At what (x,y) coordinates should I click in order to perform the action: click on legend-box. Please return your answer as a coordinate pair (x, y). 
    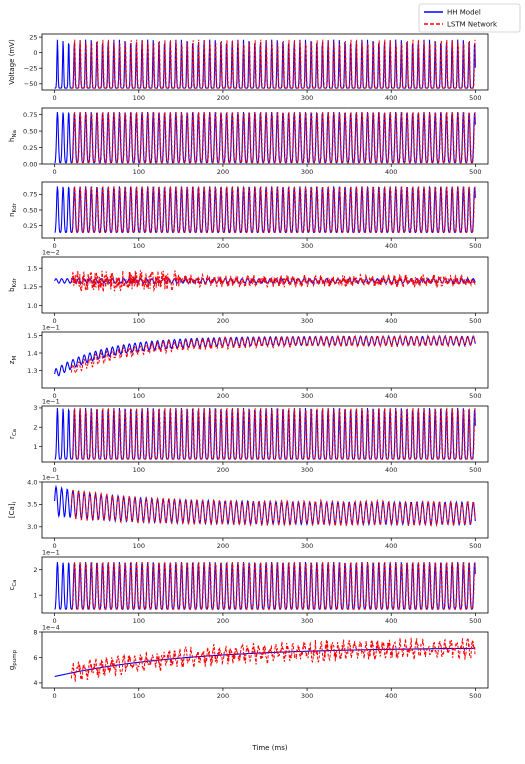
    Looking at the image, I should click on (469, 18).